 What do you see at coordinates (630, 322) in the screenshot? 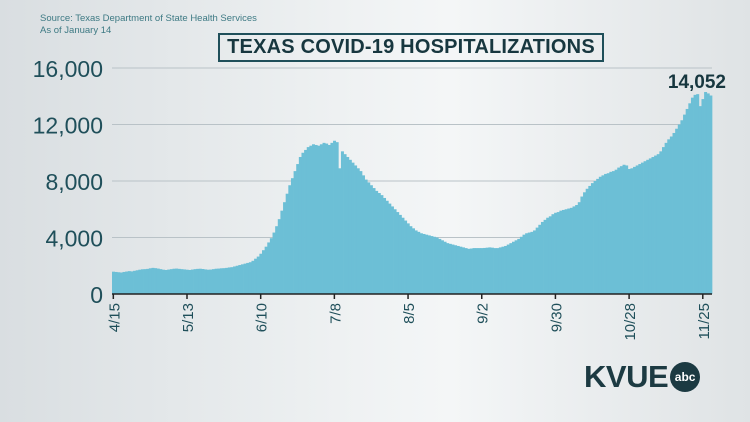
I see `x-tick-label: 10/28` at bounding box center [630, 322].